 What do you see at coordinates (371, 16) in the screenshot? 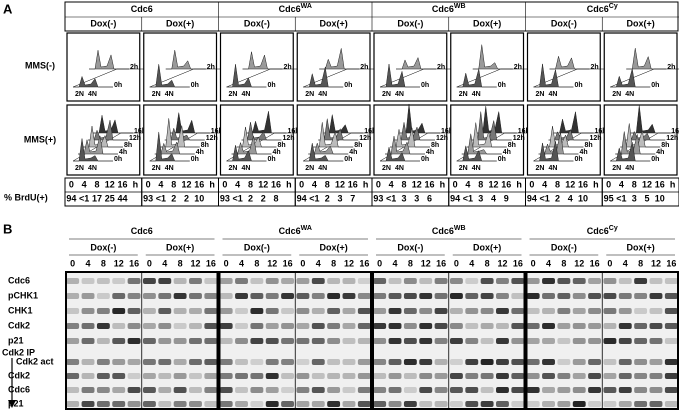
I see `header-frame` at bounding box center [371, 16].